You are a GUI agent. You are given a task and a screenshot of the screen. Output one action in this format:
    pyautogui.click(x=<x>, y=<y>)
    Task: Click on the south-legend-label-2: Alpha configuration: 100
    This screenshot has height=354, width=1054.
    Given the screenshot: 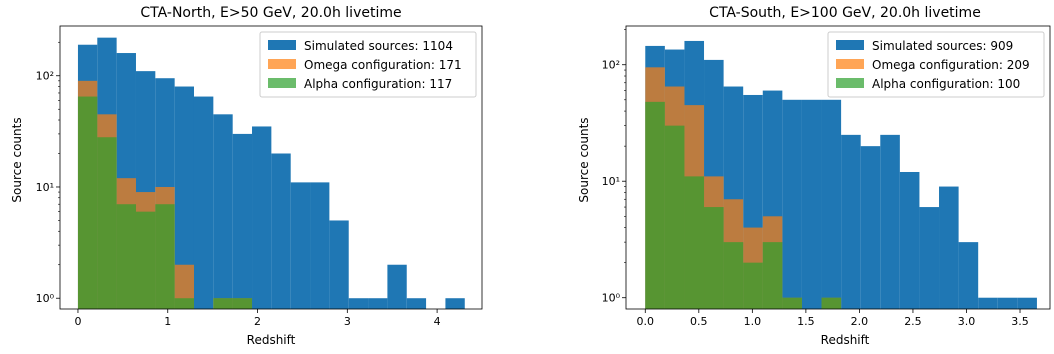 What is the action you would take?
    pyautogui.click(x=946, y=84)
    